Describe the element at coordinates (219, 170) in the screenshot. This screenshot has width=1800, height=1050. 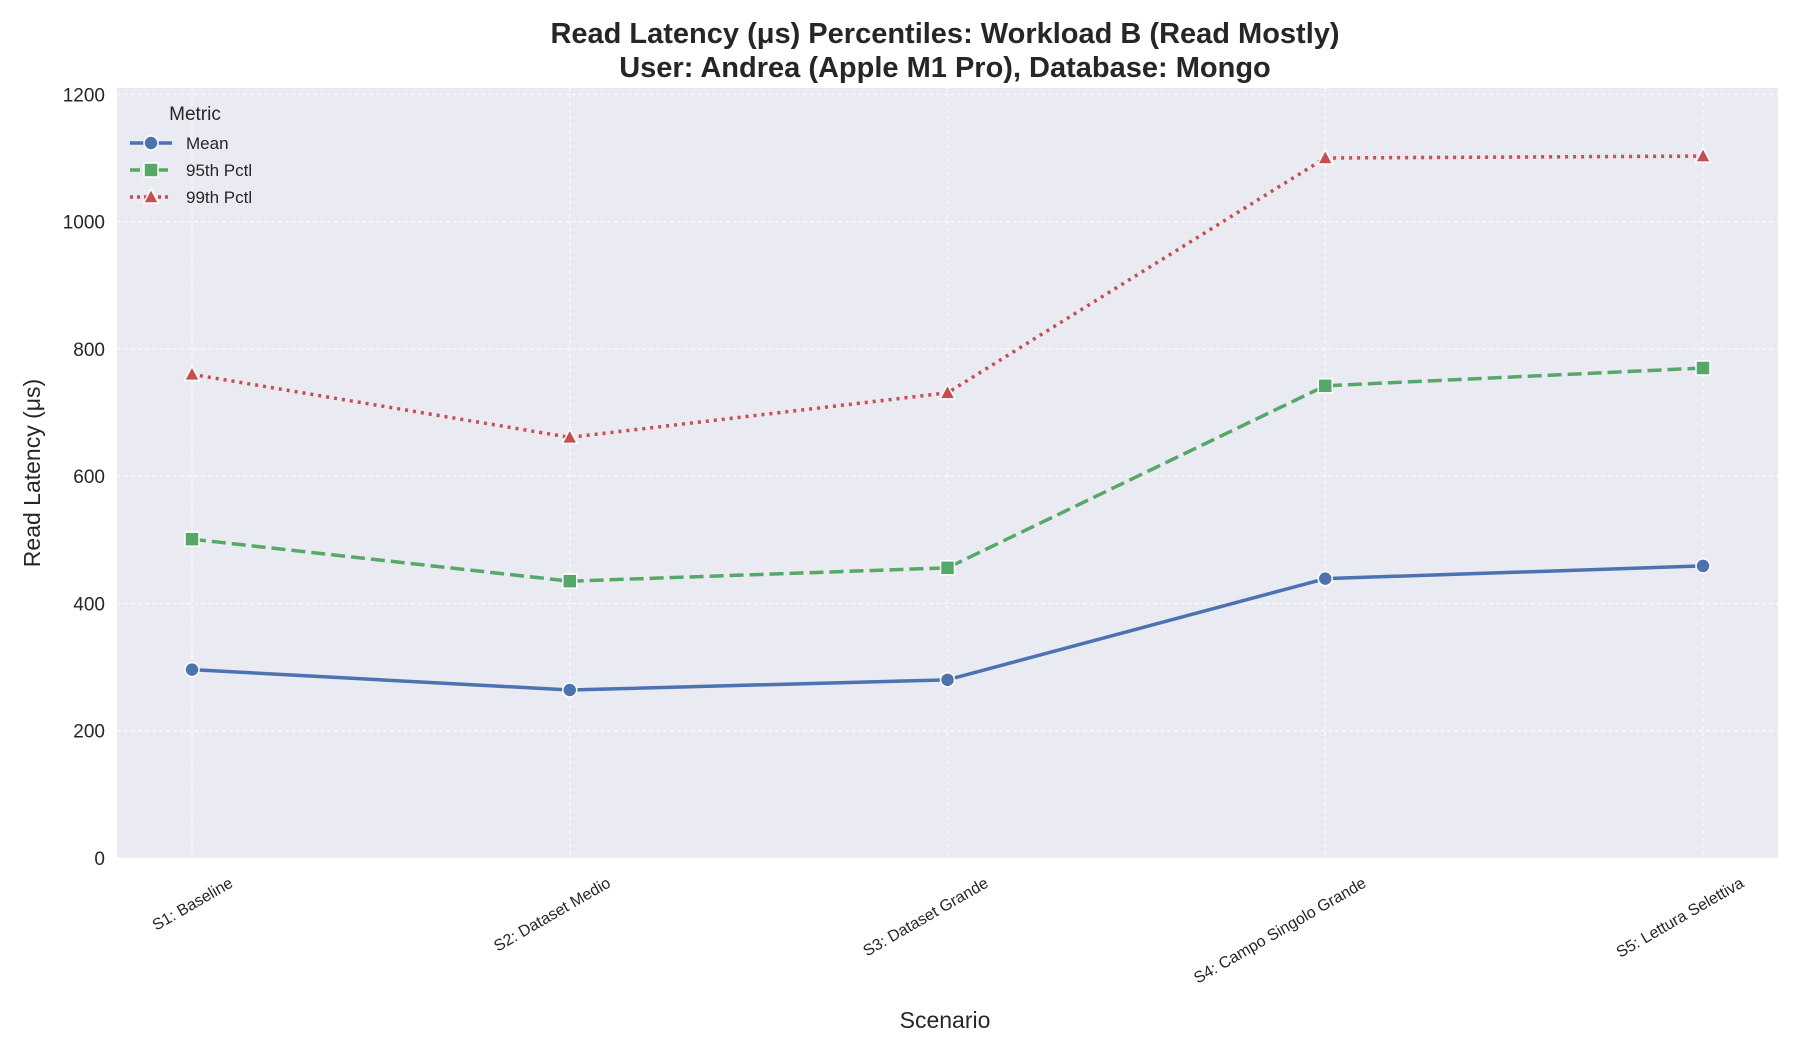
I see `legend-label: 95th Pctl` at that location.